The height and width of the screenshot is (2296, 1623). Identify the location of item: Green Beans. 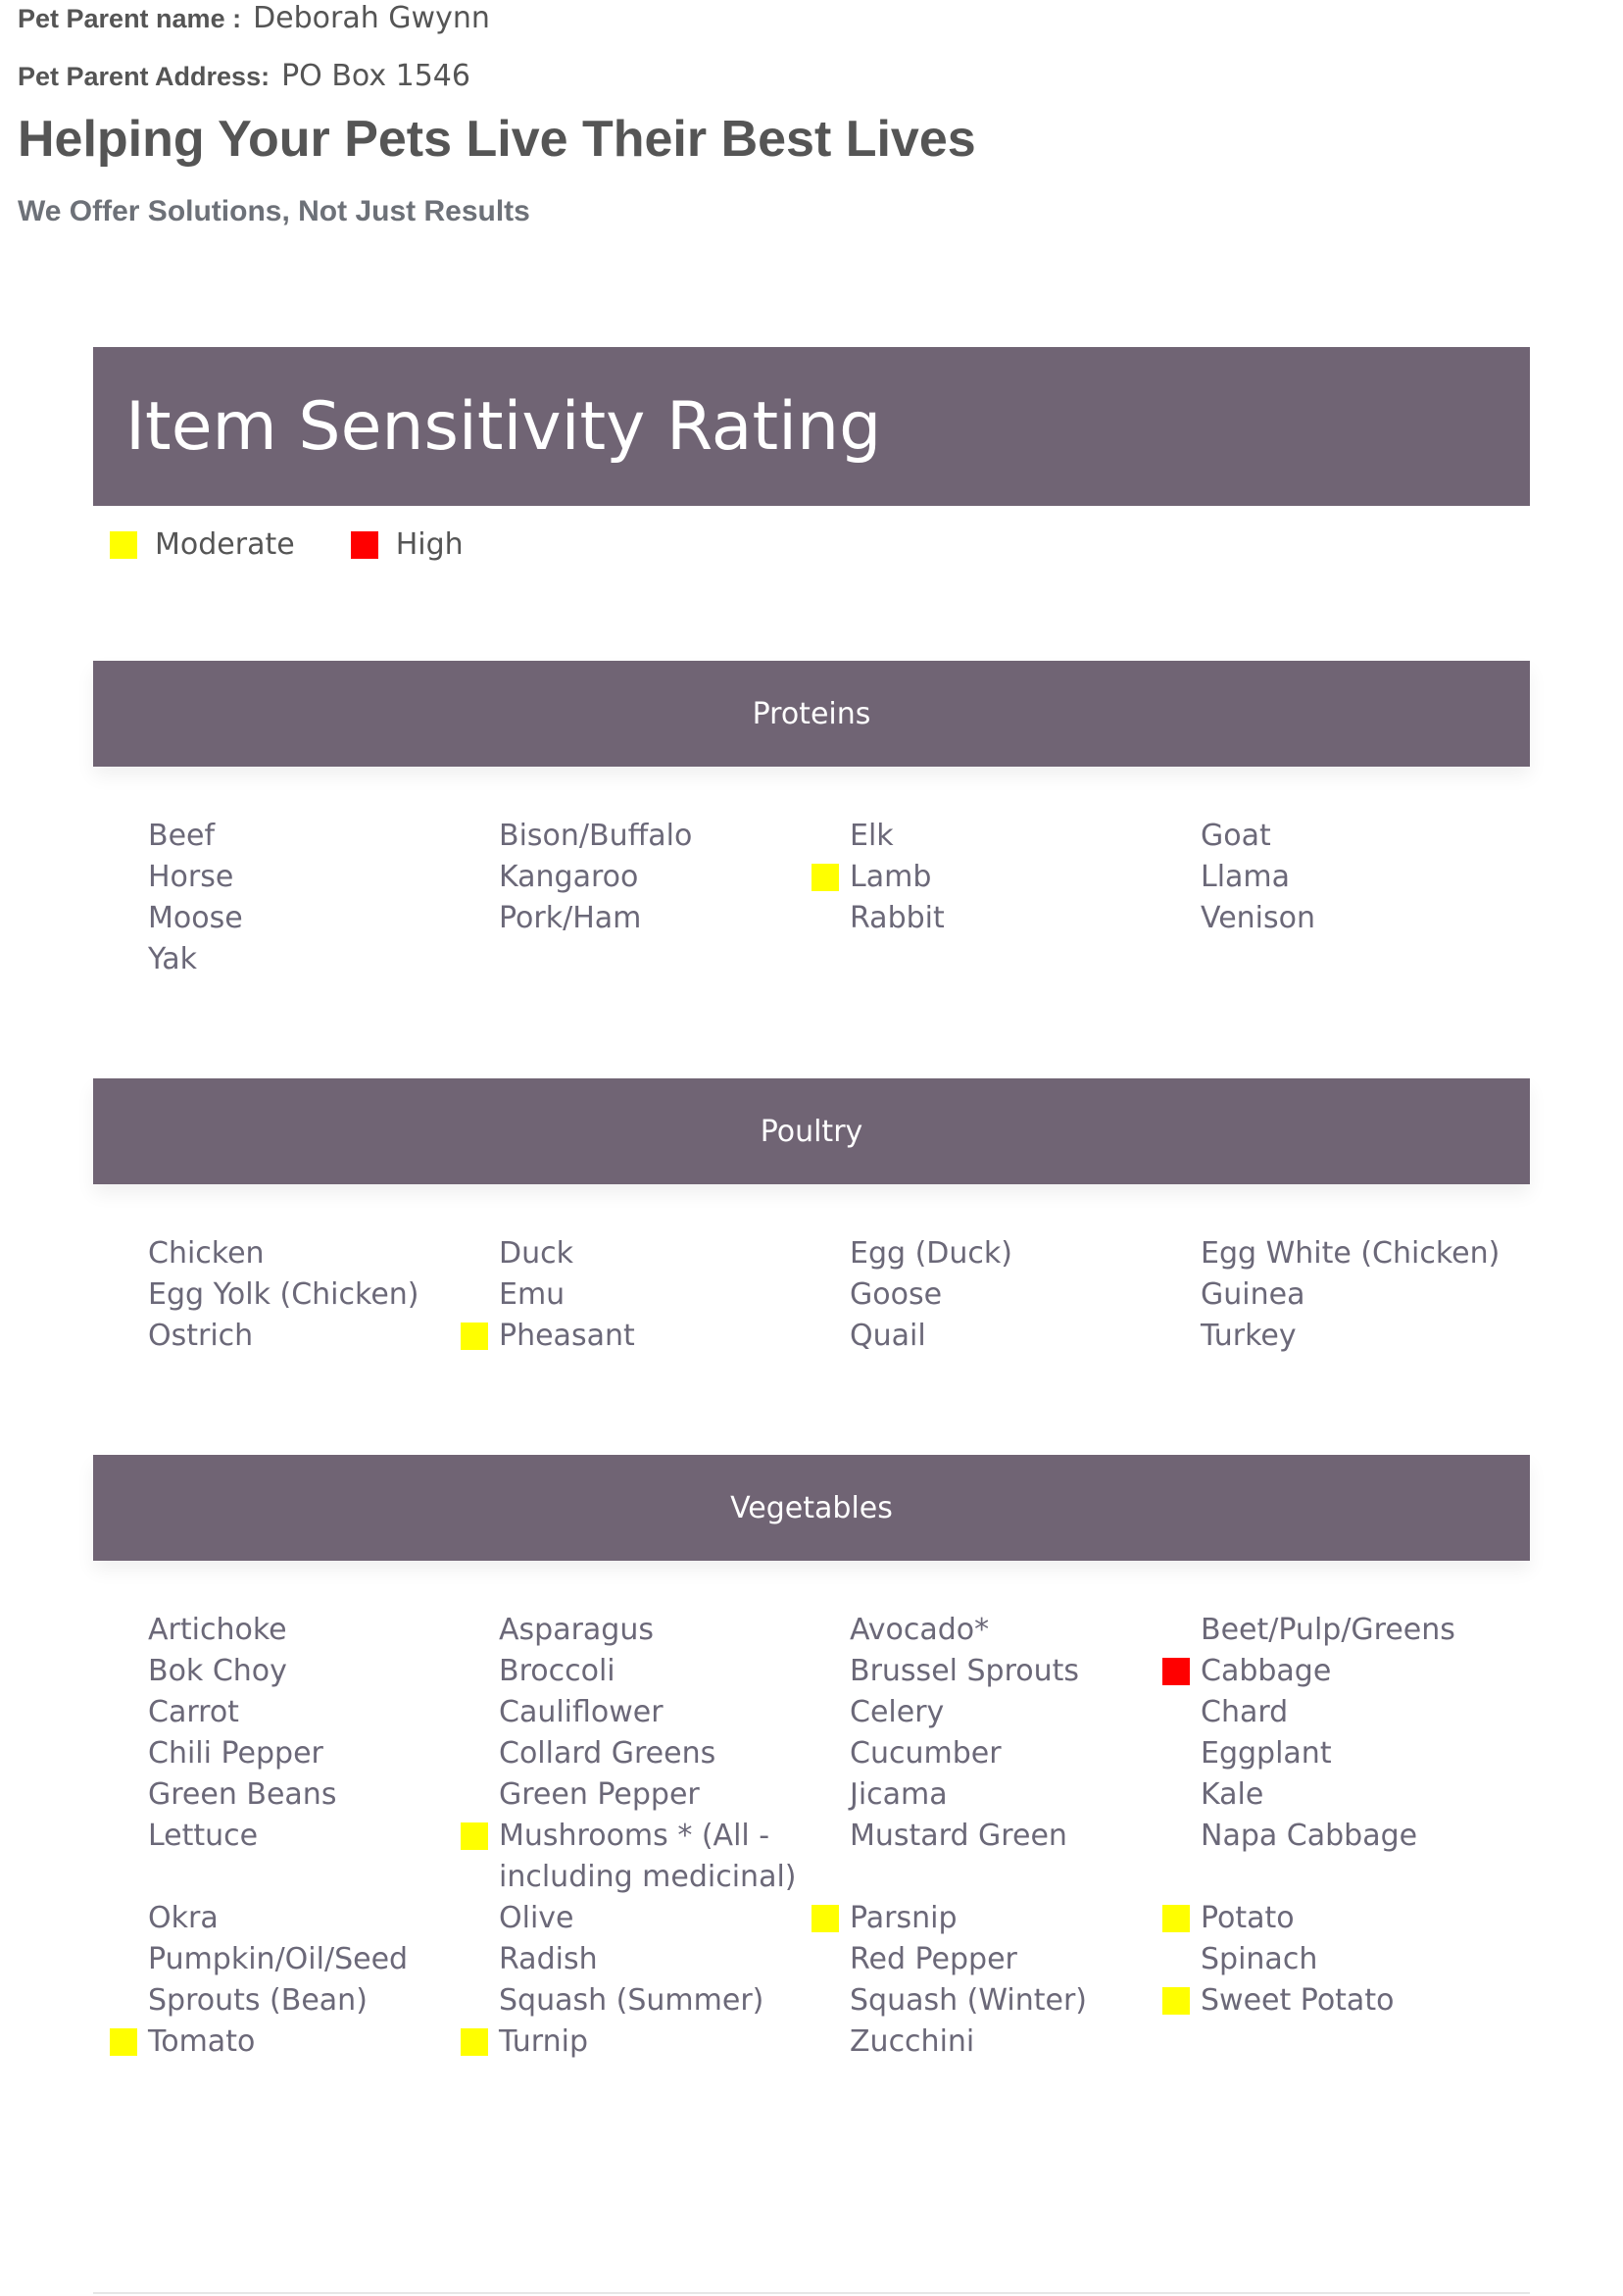
(305, 1795).